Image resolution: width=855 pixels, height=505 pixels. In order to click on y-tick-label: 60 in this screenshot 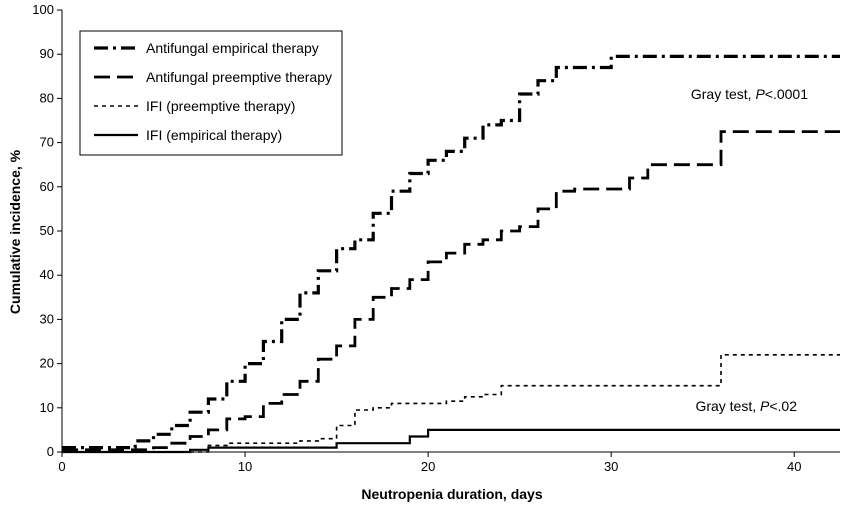, I will do `click(47, 186)`.